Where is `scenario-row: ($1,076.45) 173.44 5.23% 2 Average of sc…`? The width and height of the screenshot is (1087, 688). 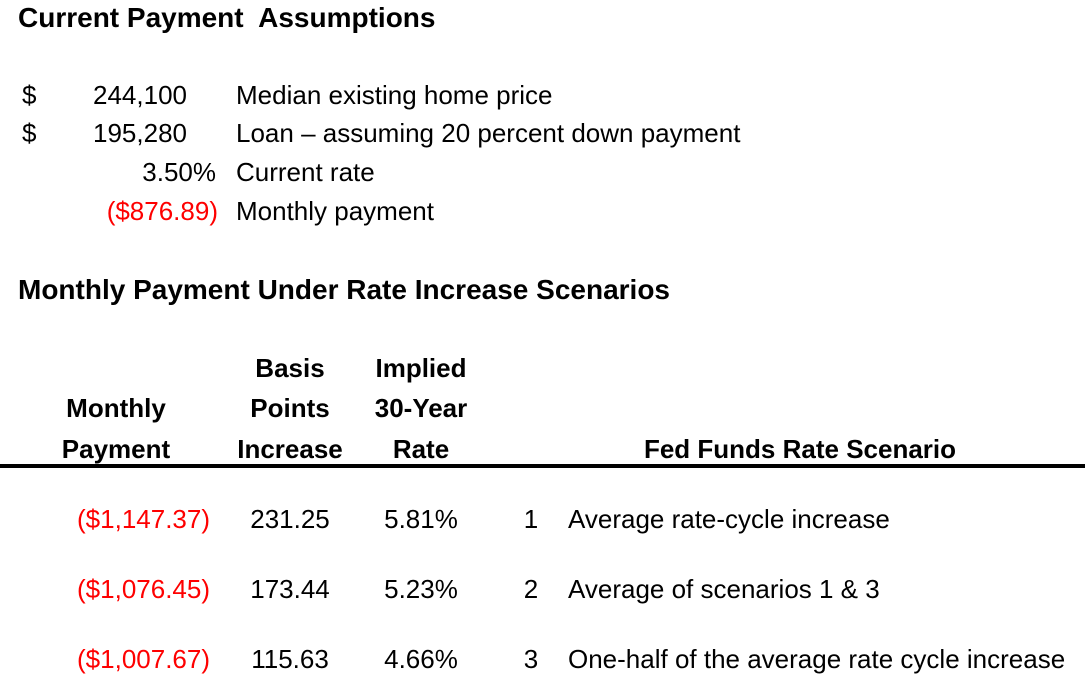
scenario-row: ($1,076.45) 173.44 5.23% 2 Average of sc… is located at coordinates (543, 589).